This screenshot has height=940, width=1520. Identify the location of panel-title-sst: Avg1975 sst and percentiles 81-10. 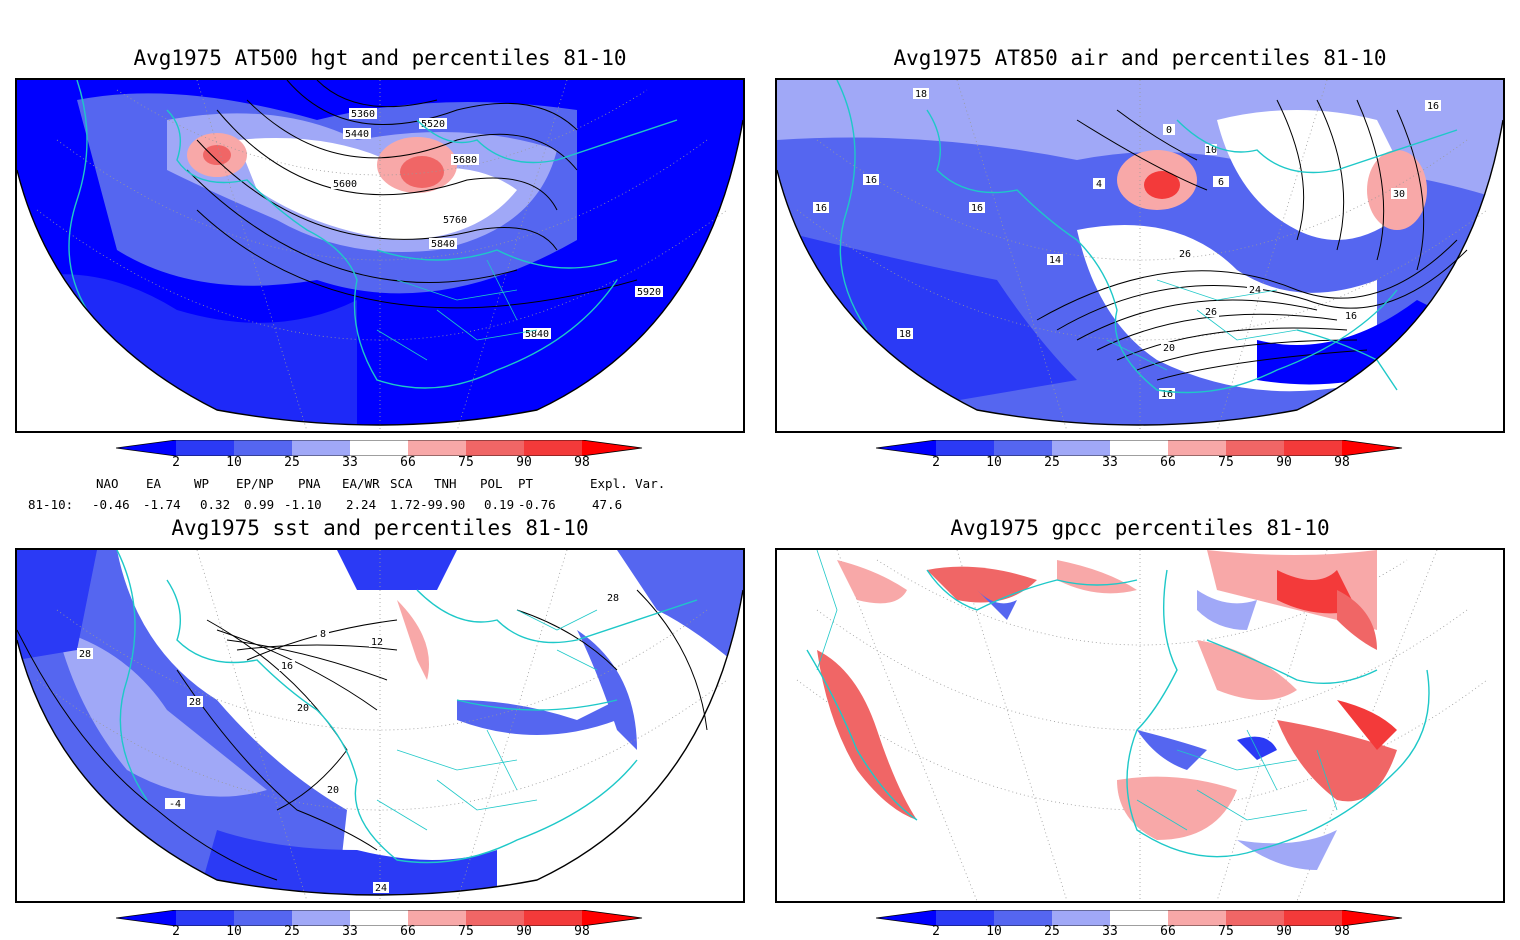
(380, 528).